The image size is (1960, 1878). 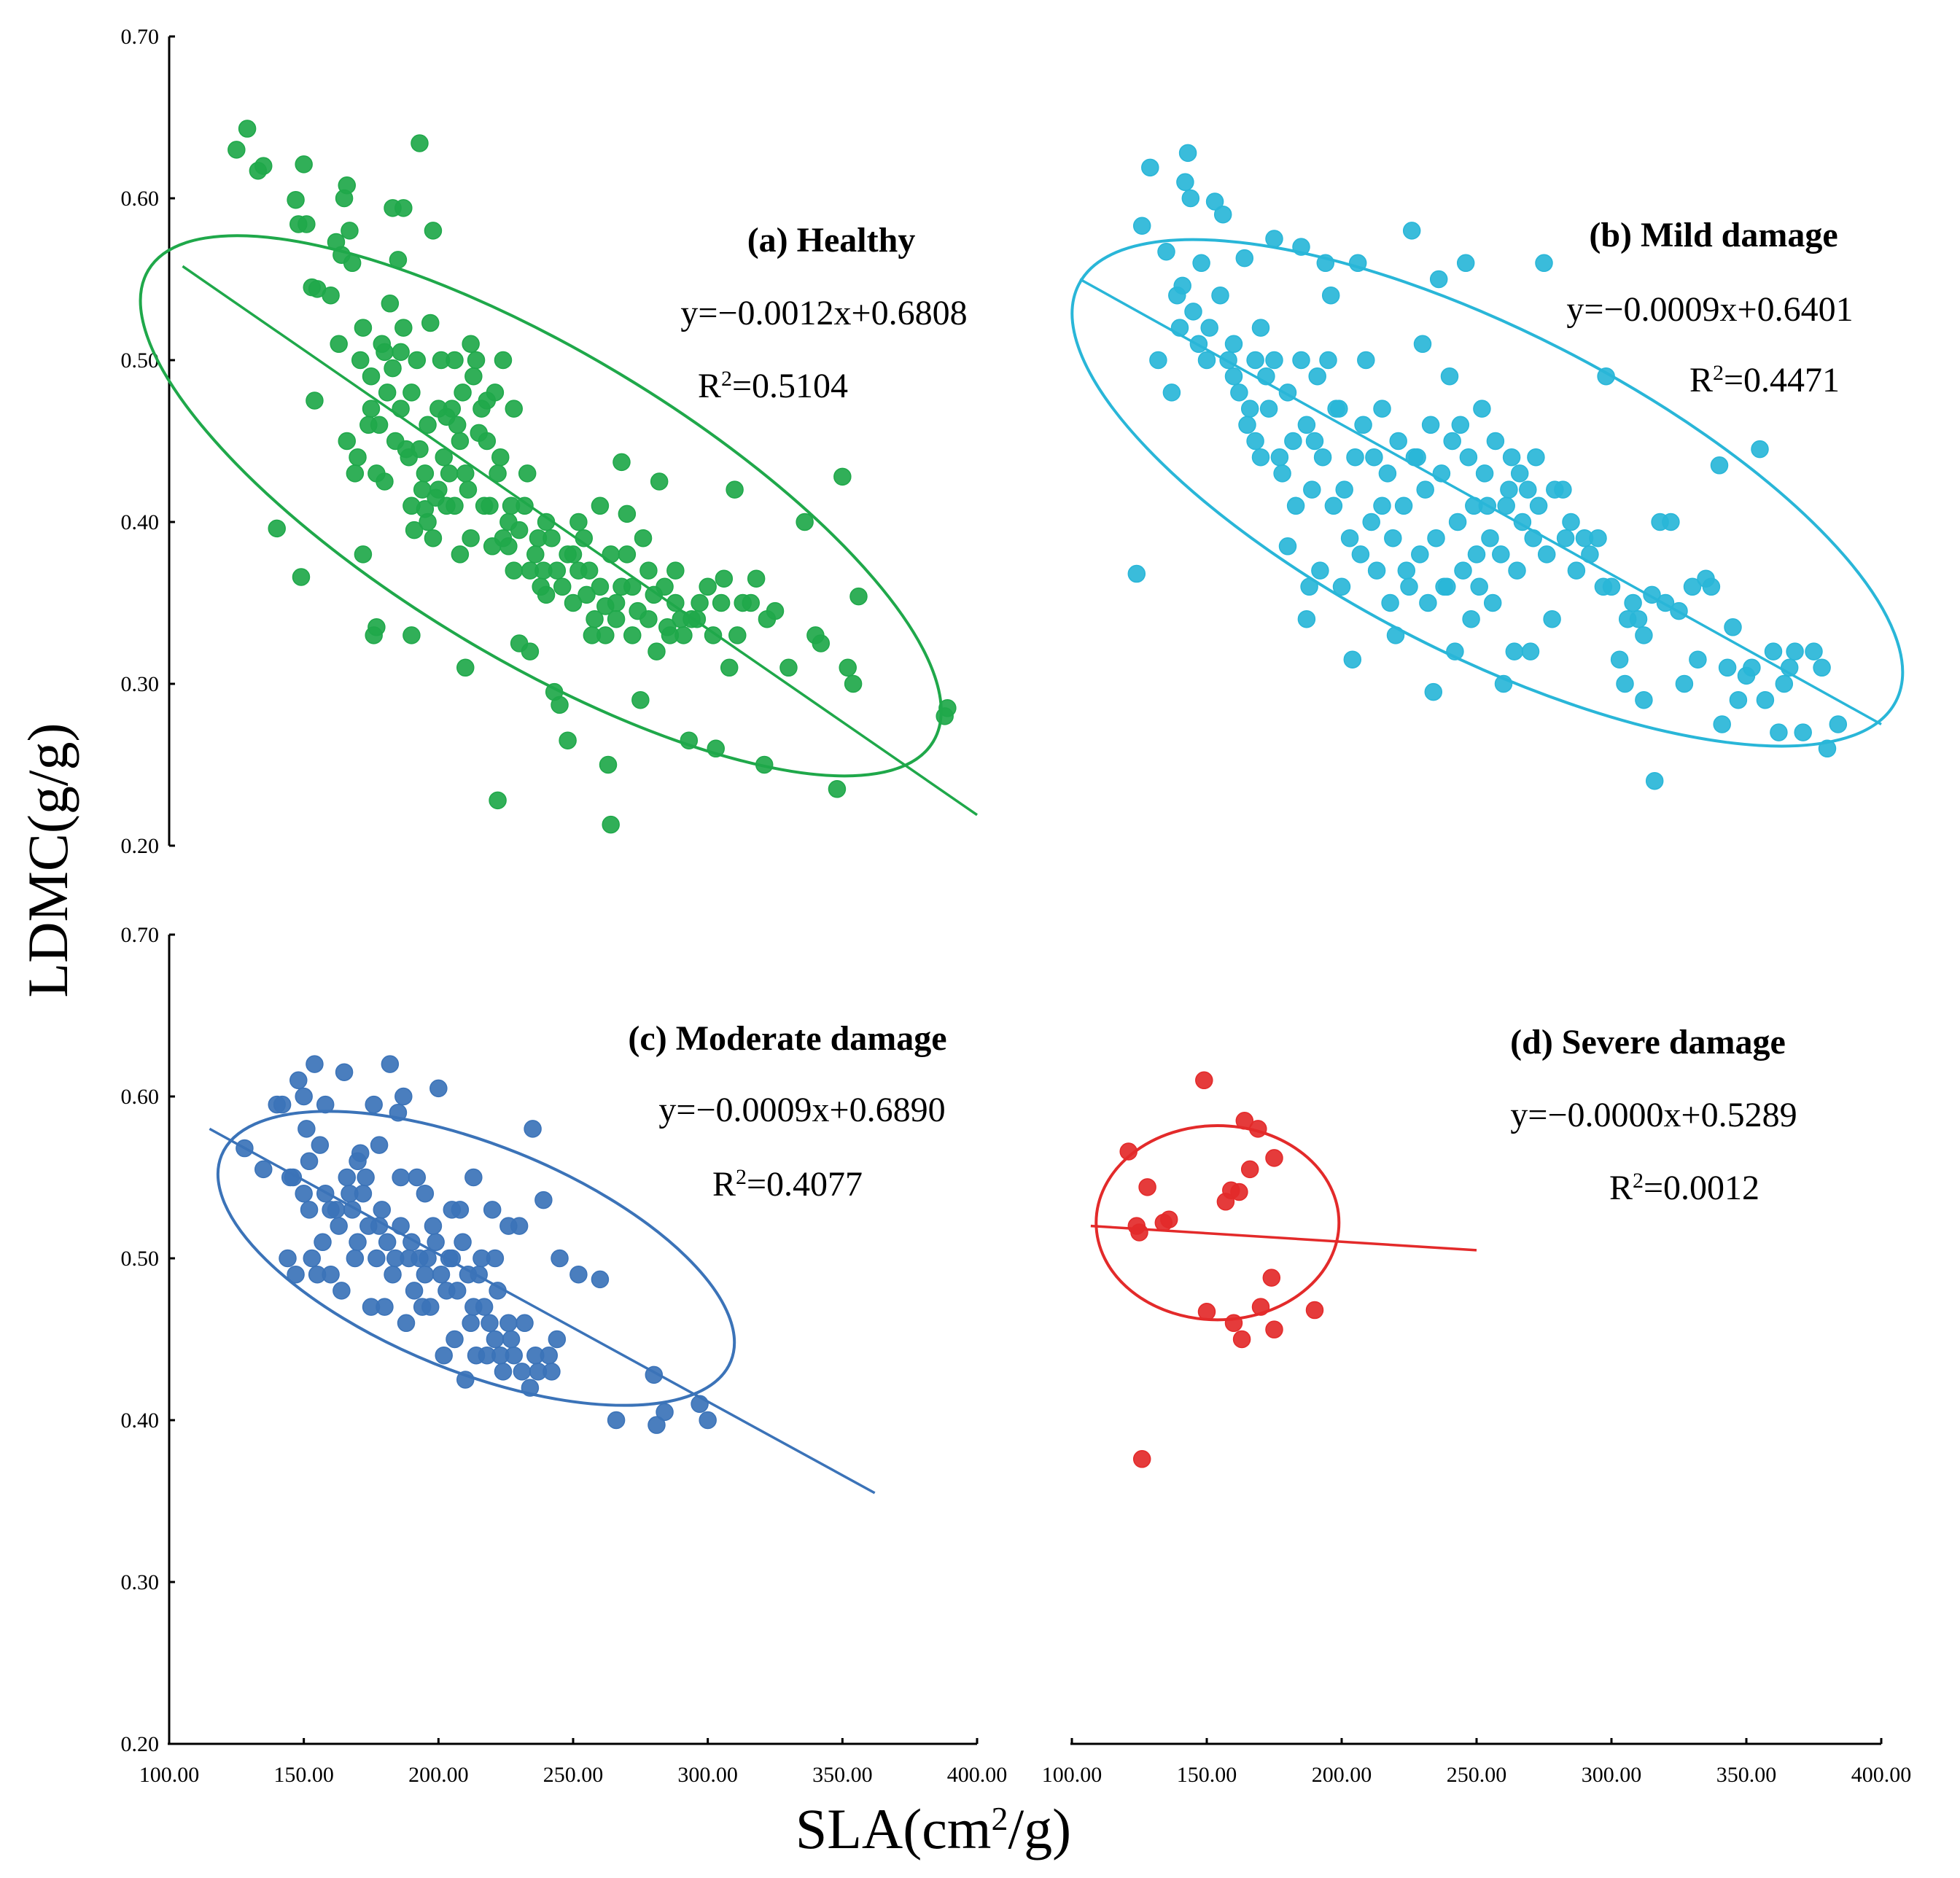 What do you see at coordinates (573, 1775) in the screenshot?
I see `x-tick-label: 250.00` at bounding box center [573, 1775].